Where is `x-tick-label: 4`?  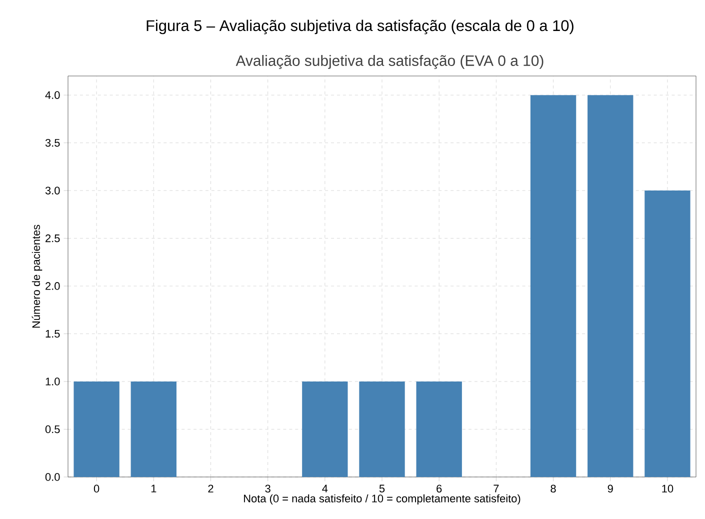 x-tick-label: 4 is located at coordinates (325, 488).